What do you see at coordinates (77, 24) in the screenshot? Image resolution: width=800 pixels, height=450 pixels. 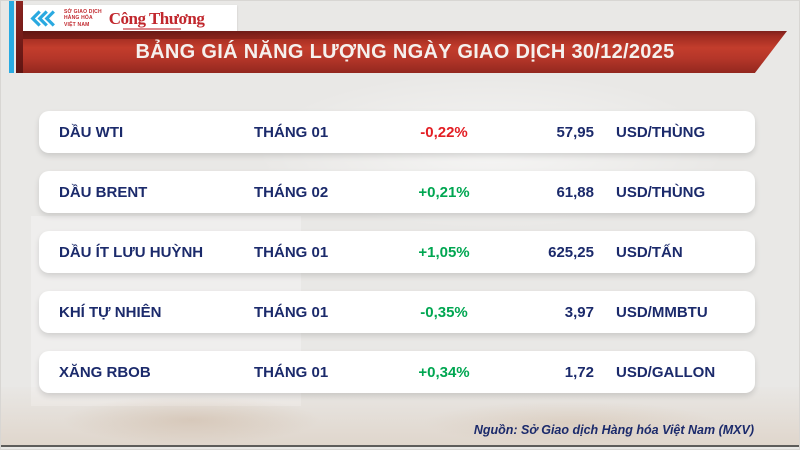 I see `mxv-logo-line3: VIỆT NAM` at bounding box center [77, 24].